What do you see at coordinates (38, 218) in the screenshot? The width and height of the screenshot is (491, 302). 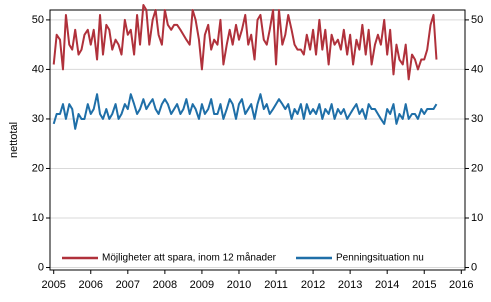 I see `y-tick-label: 10` at bounding box center [38, 218].